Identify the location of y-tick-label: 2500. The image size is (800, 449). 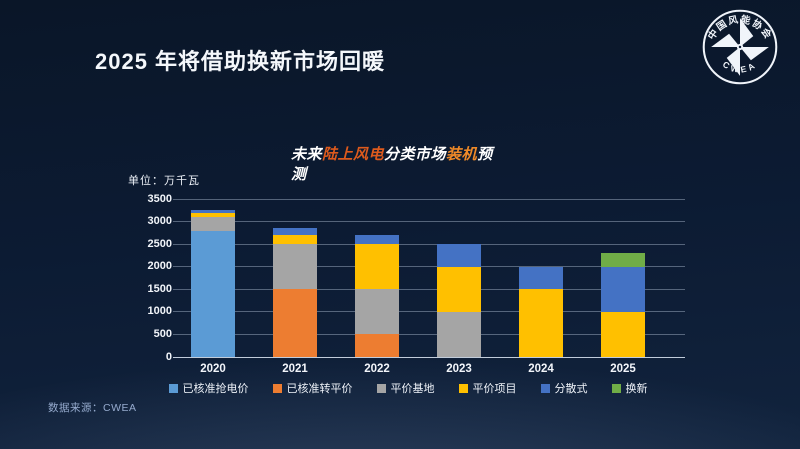
(159, 243).